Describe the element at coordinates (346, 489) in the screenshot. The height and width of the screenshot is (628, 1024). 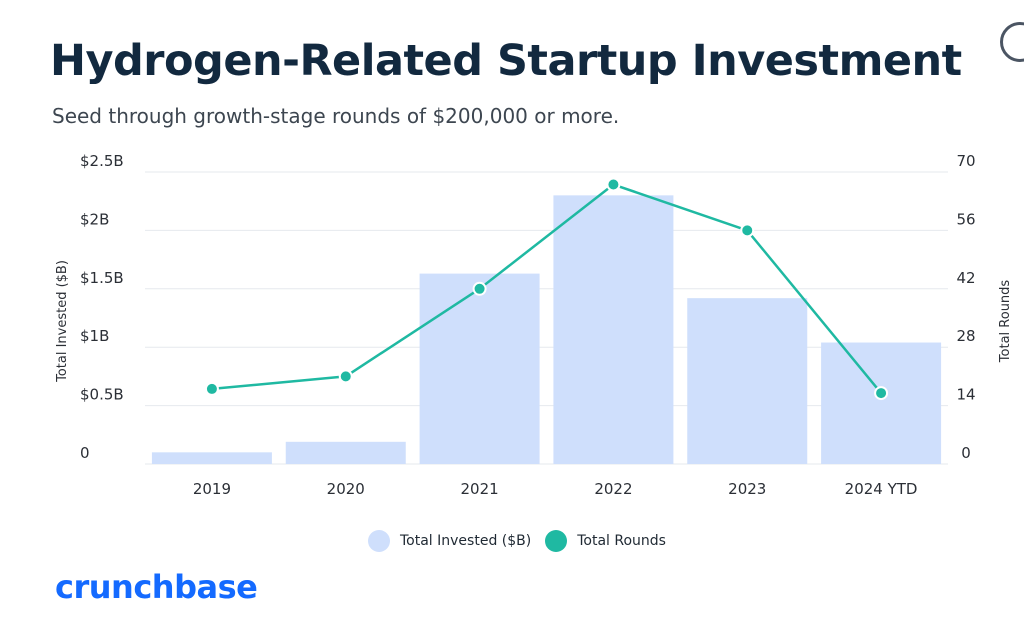
I see `x-axis-tick-label: 2020` at that location.